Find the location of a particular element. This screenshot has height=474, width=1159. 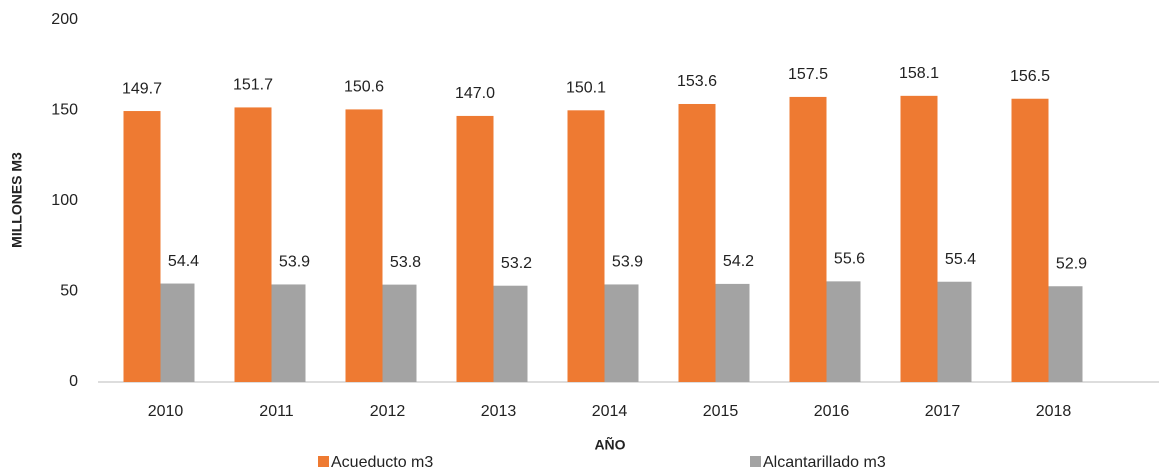

value-label: 150.6 is located at coordinates (364, 87).